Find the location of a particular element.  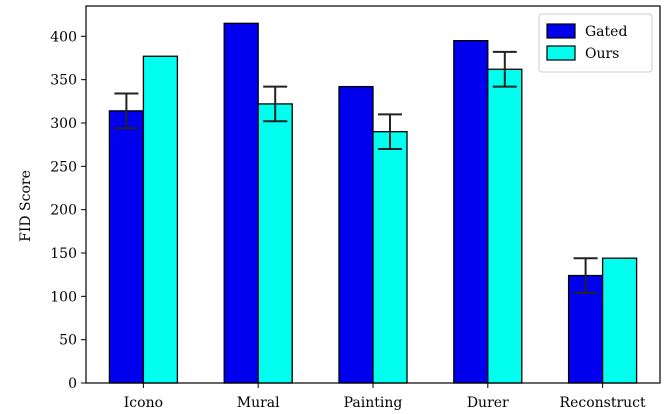

y-tick-label: 100 is located at coordinates (63, 297).